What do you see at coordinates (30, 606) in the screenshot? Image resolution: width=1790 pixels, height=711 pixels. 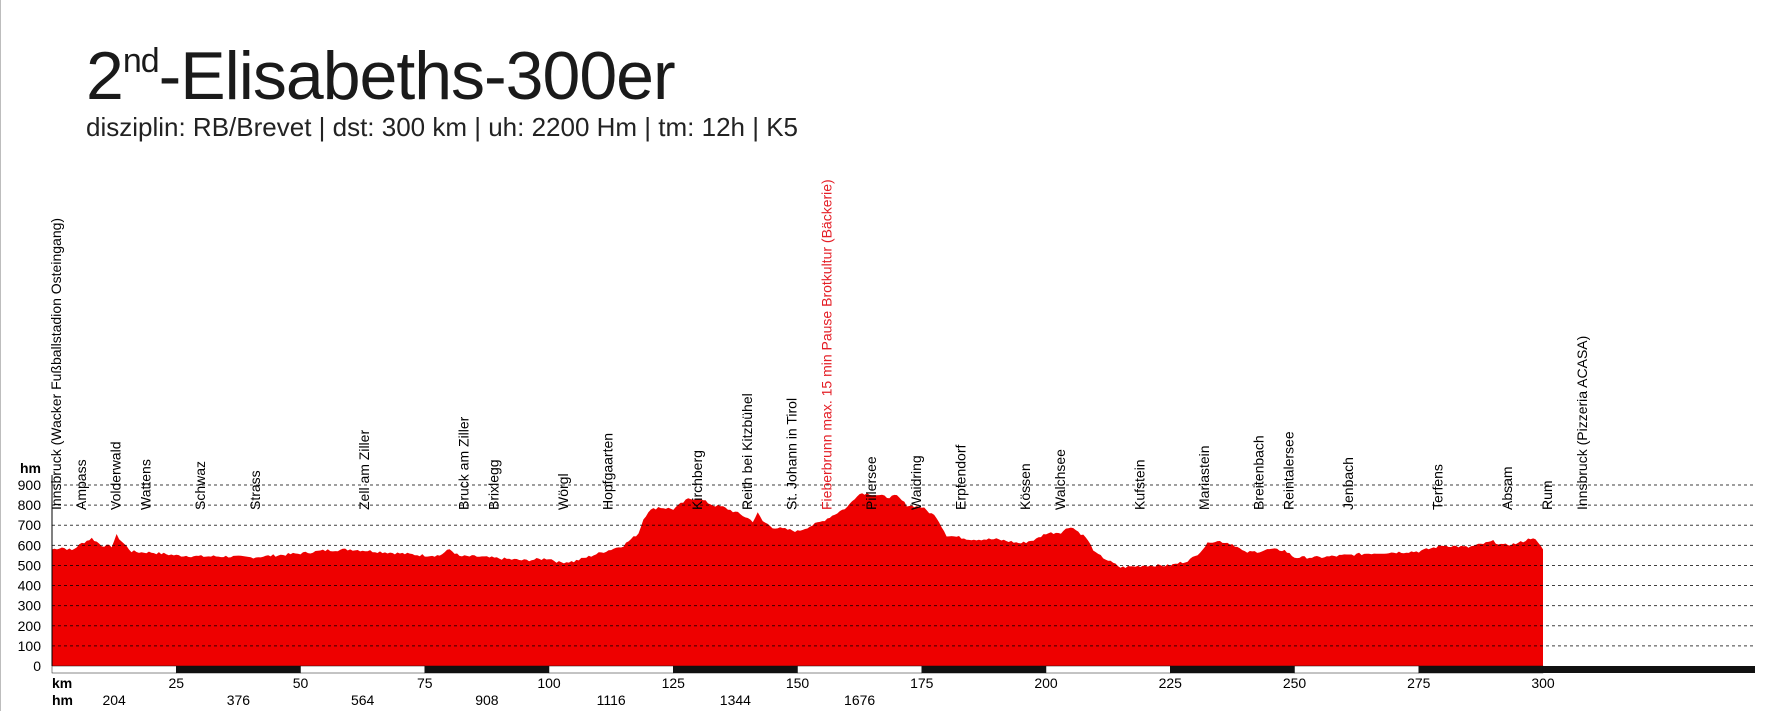 I see `y-tick-label: 300` at bounding box center [30, 606].